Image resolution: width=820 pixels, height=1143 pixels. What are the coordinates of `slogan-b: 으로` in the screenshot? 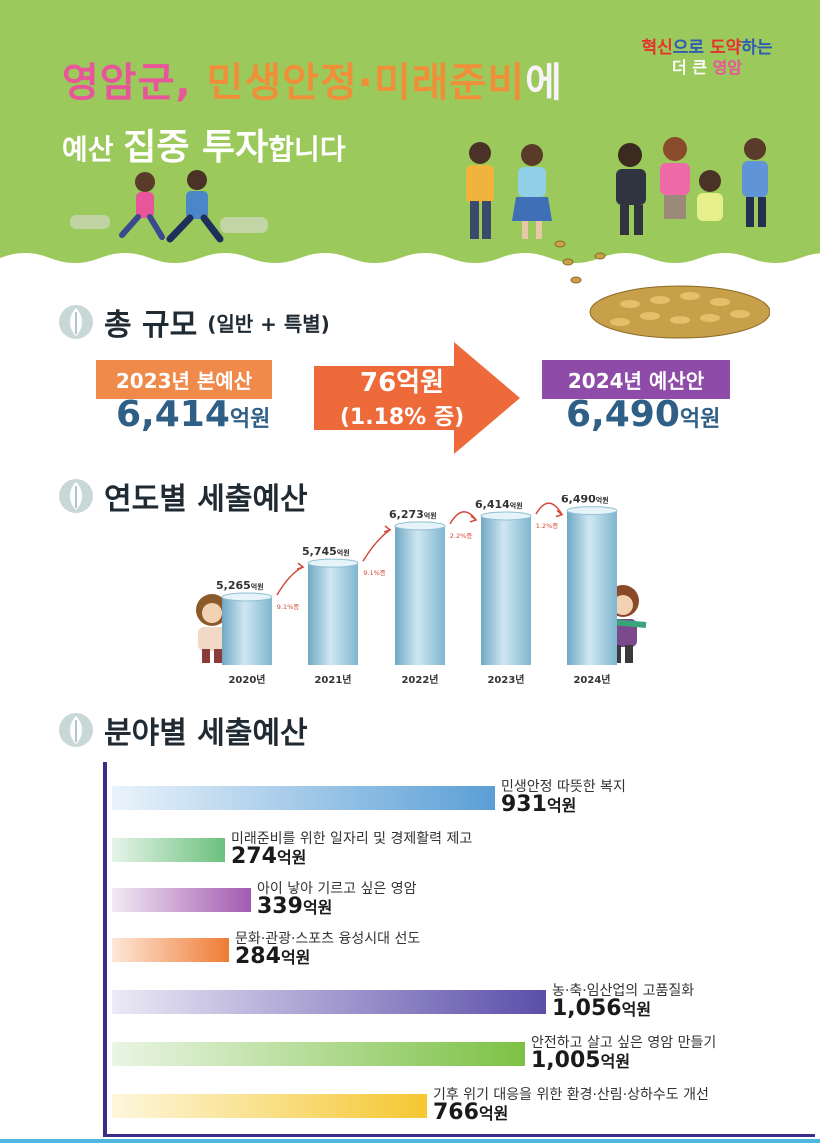 It's located at (691, 48).